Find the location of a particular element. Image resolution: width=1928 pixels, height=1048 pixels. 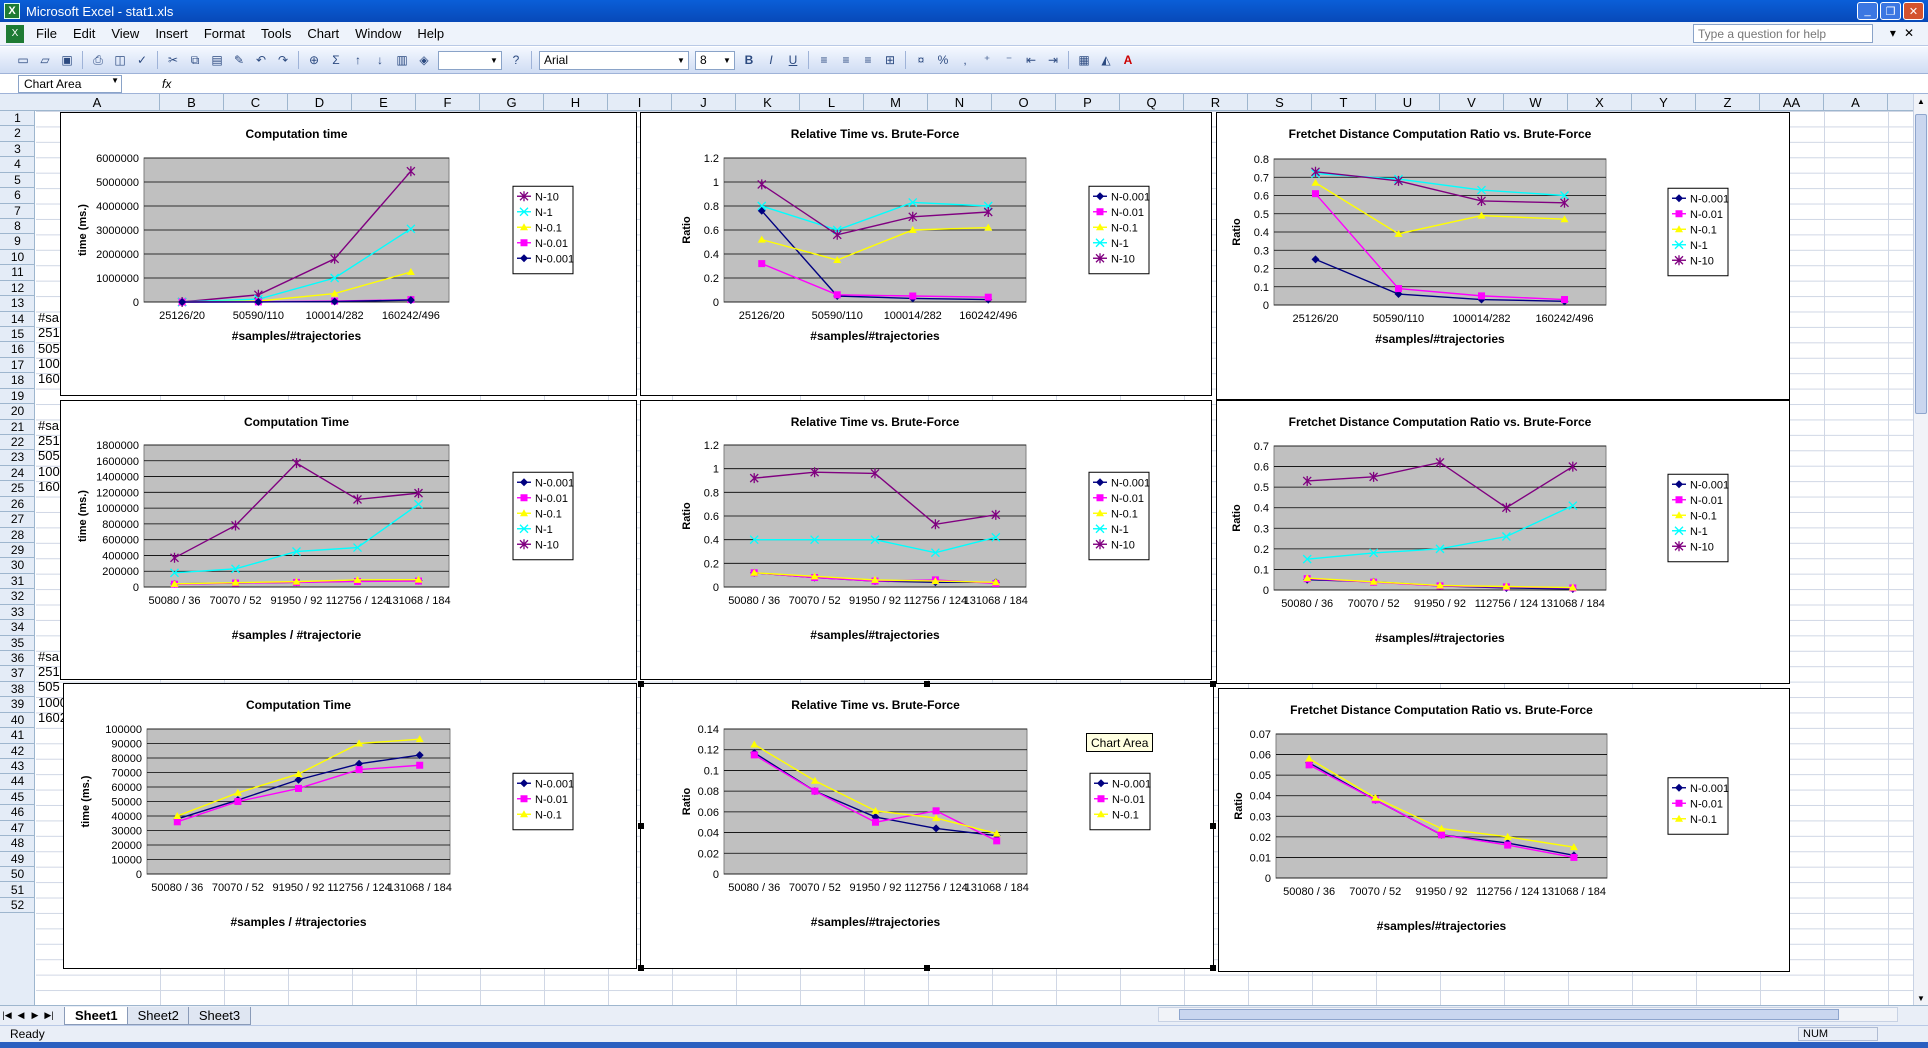

column-header-b: B is located at coordinates (192, 102).